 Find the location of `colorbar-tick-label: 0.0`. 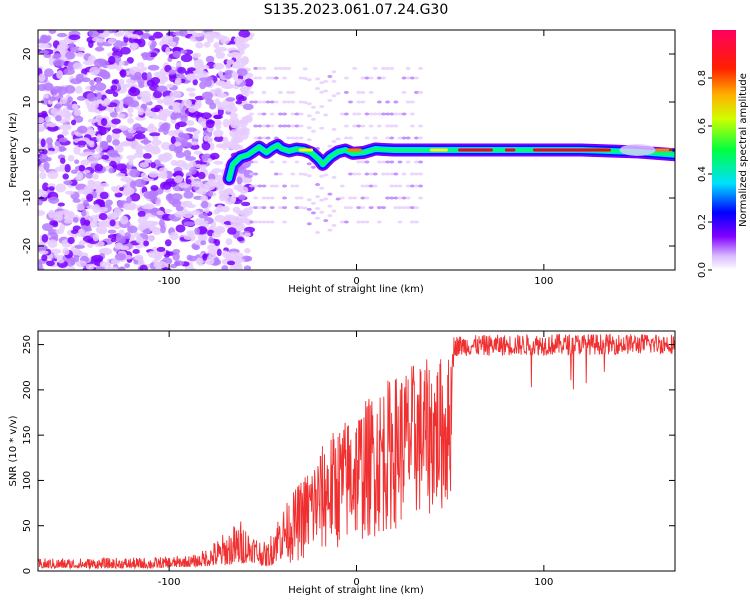

colorbar-tick-label: 0.0 is located at coordinates (702, 270).